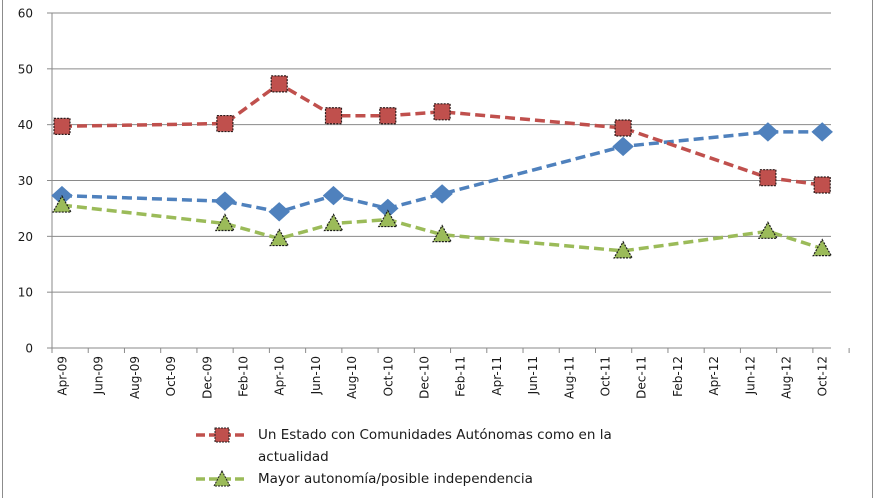 This screenshot has height=498, width=880. I want to click on x-tick-label: Dec-09, so click(207, 377).